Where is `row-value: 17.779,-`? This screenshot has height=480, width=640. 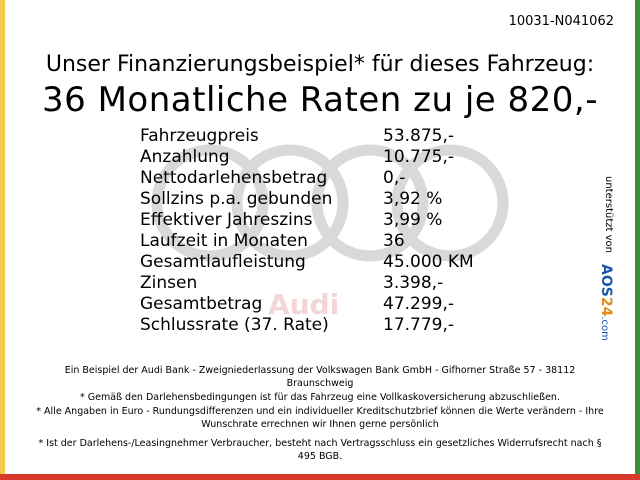
row-value: 17.779,- is located at coordinates (419, 325).